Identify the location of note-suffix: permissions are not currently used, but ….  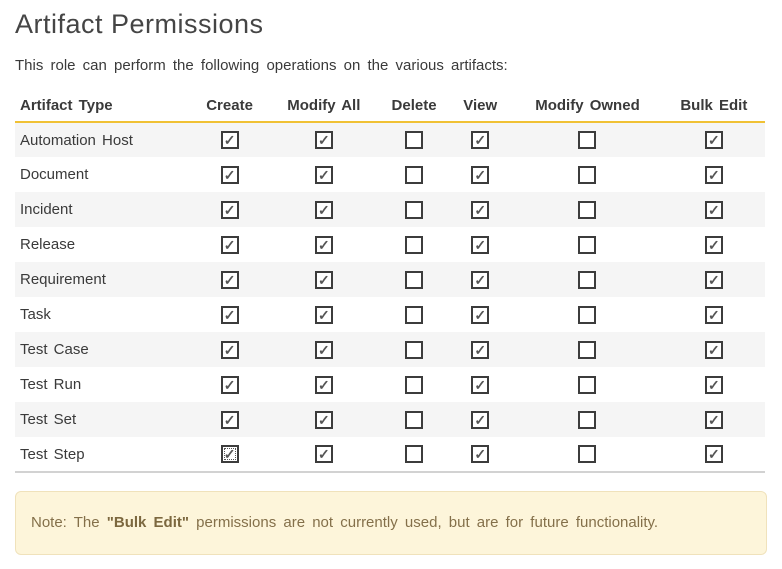
(424, 522).